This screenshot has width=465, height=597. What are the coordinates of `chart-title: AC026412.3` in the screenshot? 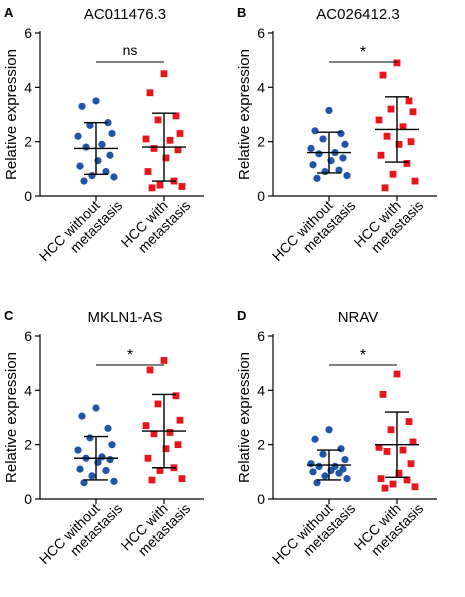 It's located at (357, 14).